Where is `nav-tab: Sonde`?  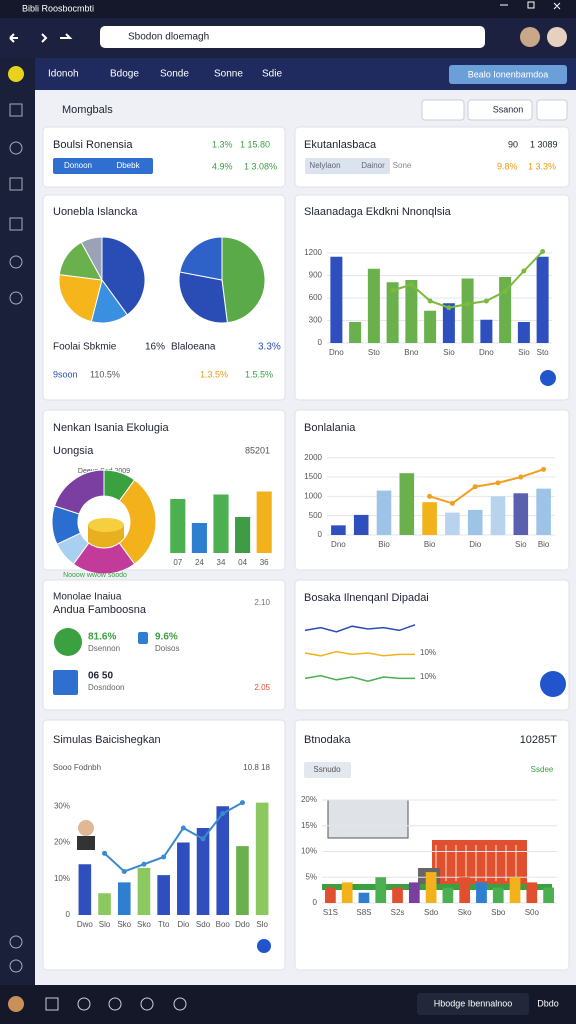
nav-tab: Sonde is located at coordinates (174, 74).